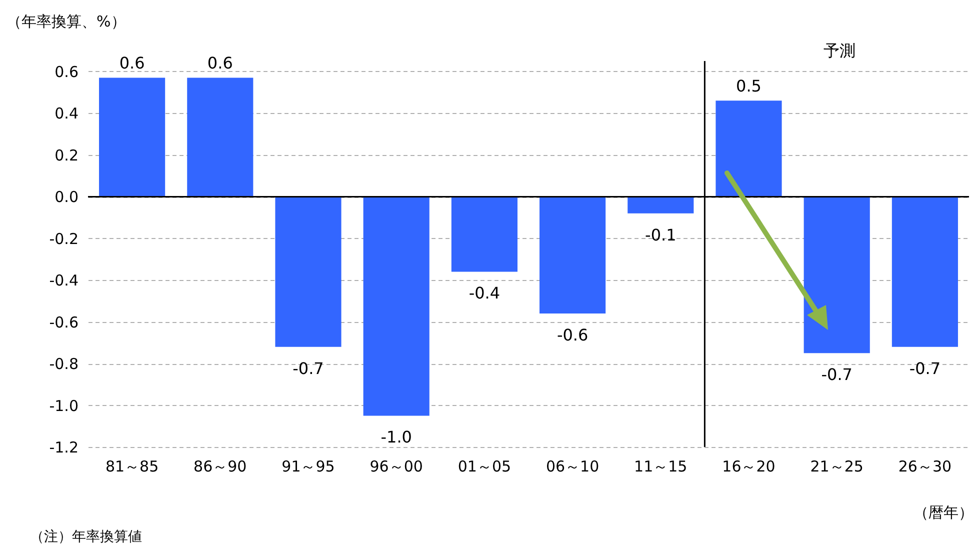  Describe the element at coordinates (66, 113) in the screenshot. I see `y-tick-label: 0.4` at that location.